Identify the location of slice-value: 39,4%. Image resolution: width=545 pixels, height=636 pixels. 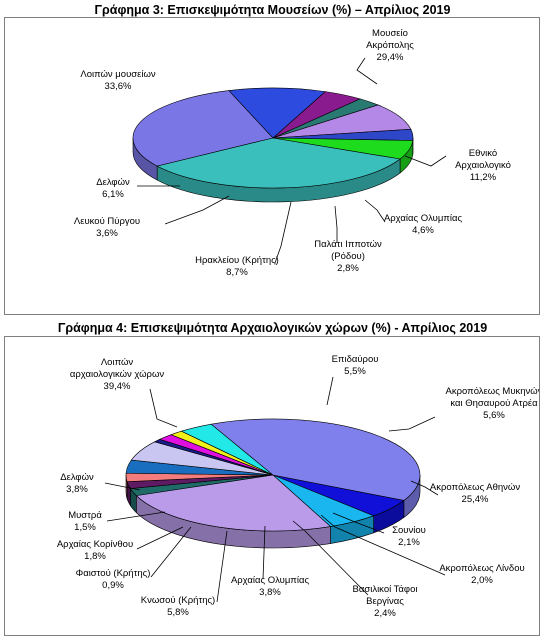
(117, 386).